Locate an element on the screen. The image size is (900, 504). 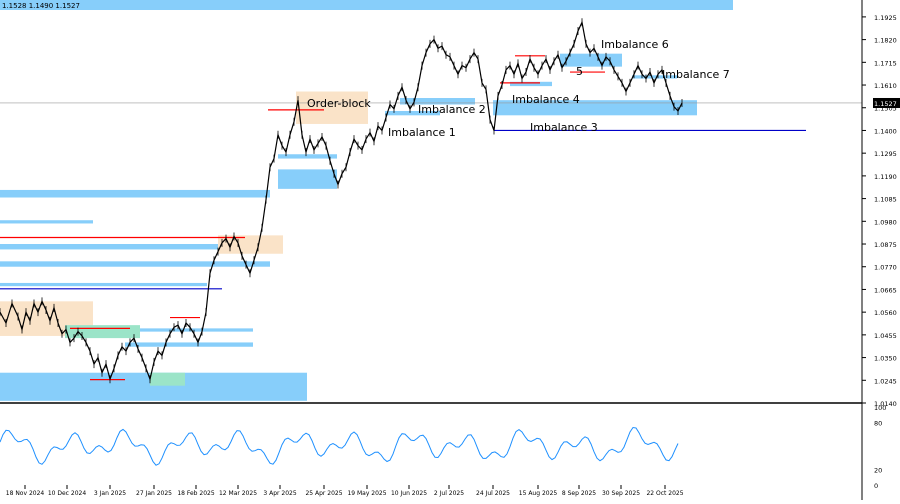
annotation-3: Imbalance 3 is located at coordinates (564, 127).